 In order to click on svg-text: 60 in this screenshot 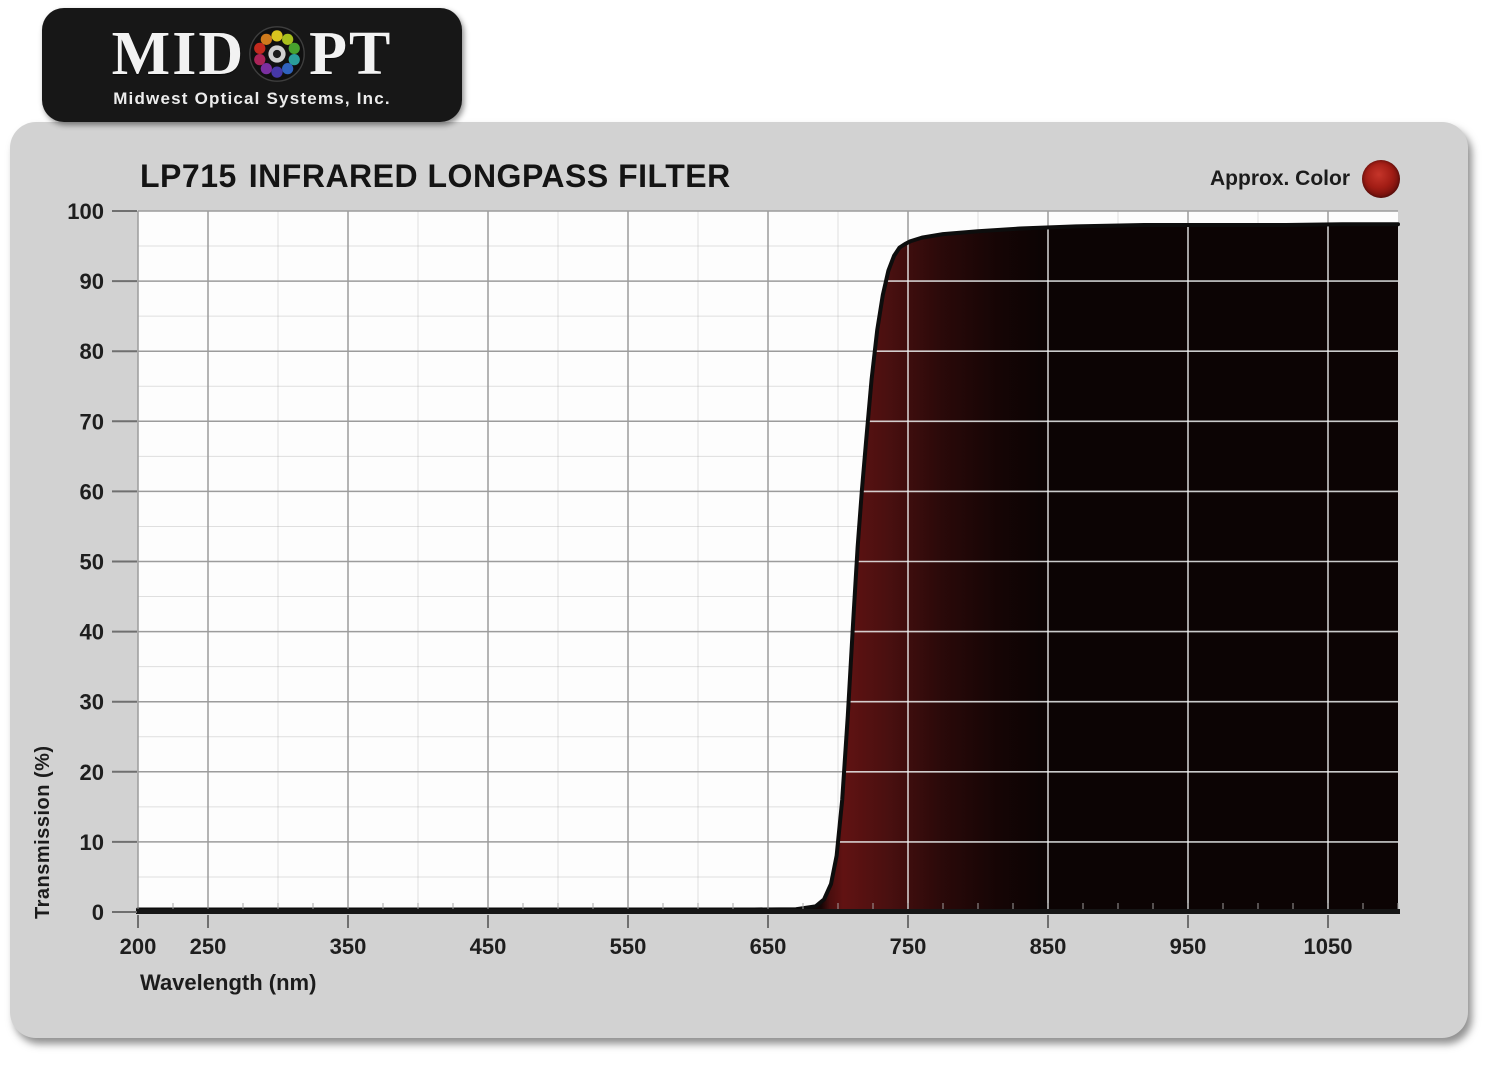, I will do `click(92, 491)`.